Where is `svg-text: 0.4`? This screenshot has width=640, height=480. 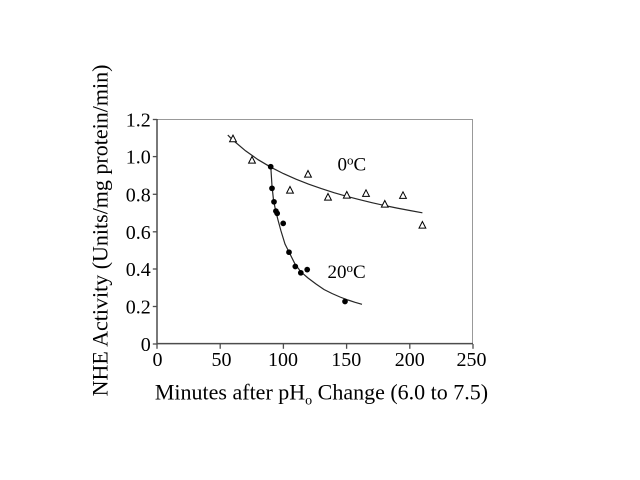
svg-text: 0.4 is located at coordinates (138, 270).